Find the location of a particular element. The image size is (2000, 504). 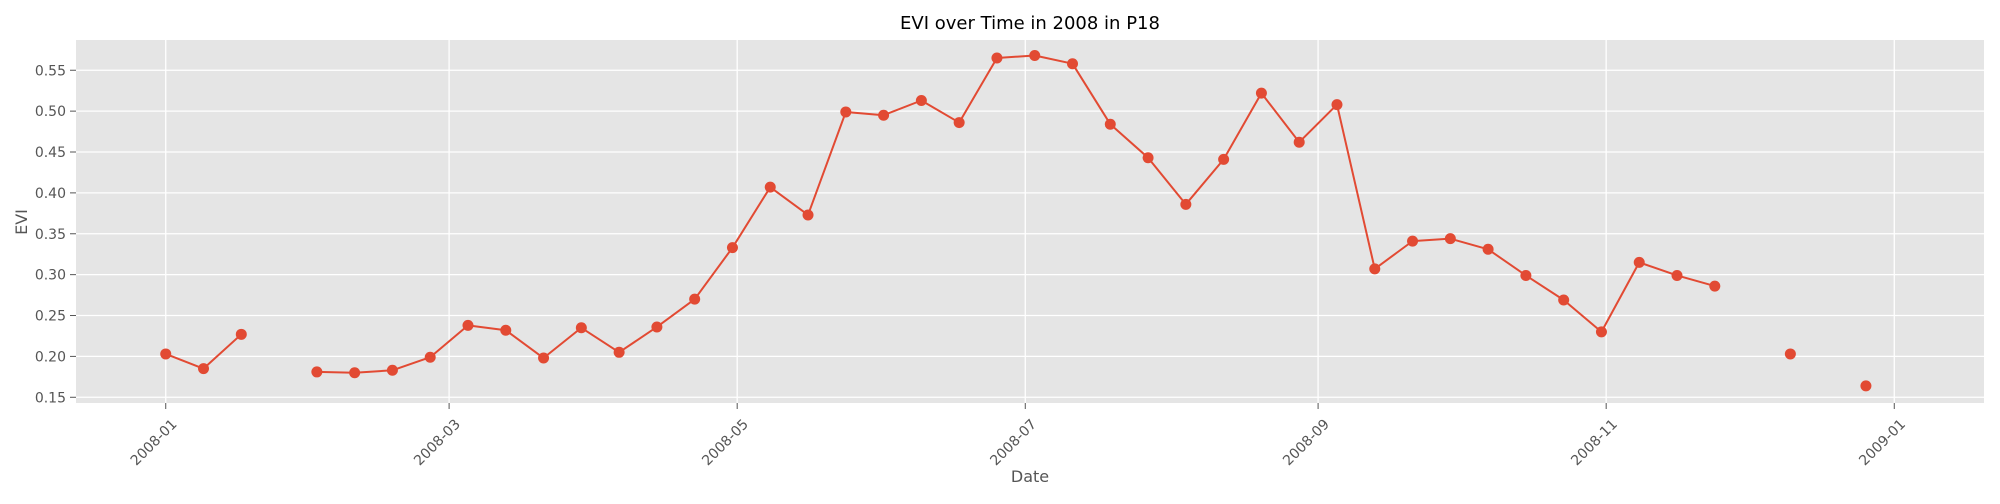

y-tick-label: 0.35 is located at coordinates (50, 235).